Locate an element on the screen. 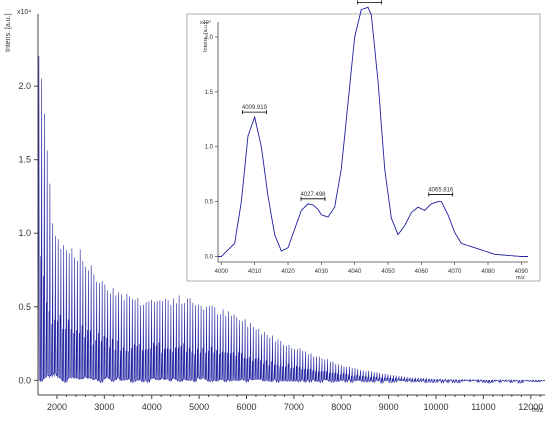  main-x-tick-label: 5000 is located at coordinates (199, 407).